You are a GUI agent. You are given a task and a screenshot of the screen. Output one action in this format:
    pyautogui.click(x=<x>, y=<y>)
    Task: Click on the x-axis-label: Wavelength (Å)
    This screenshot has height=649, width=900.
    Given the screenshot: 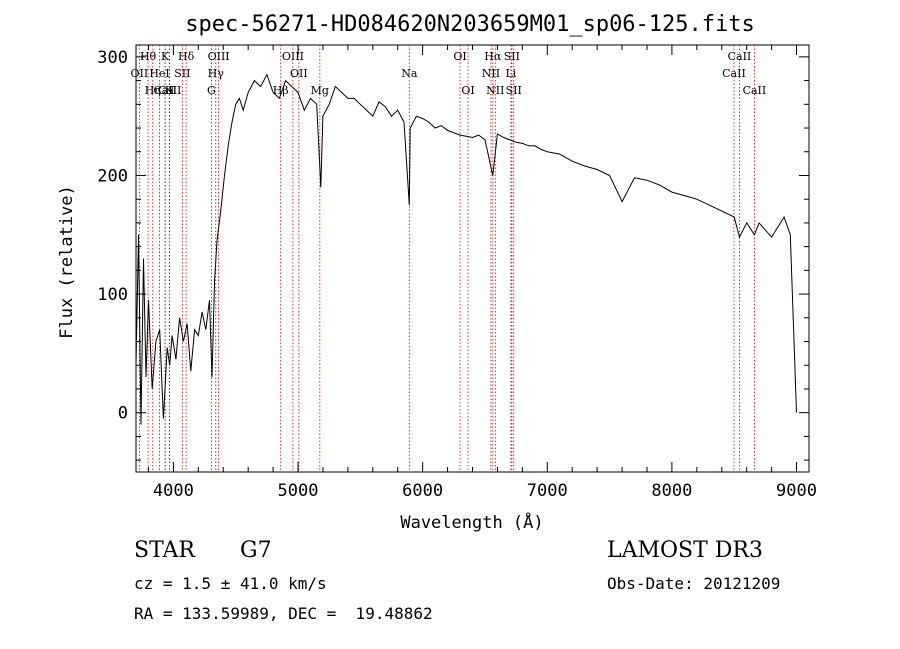 What is the action you would take?
    pyautogui.click(x=471, y=522)
    